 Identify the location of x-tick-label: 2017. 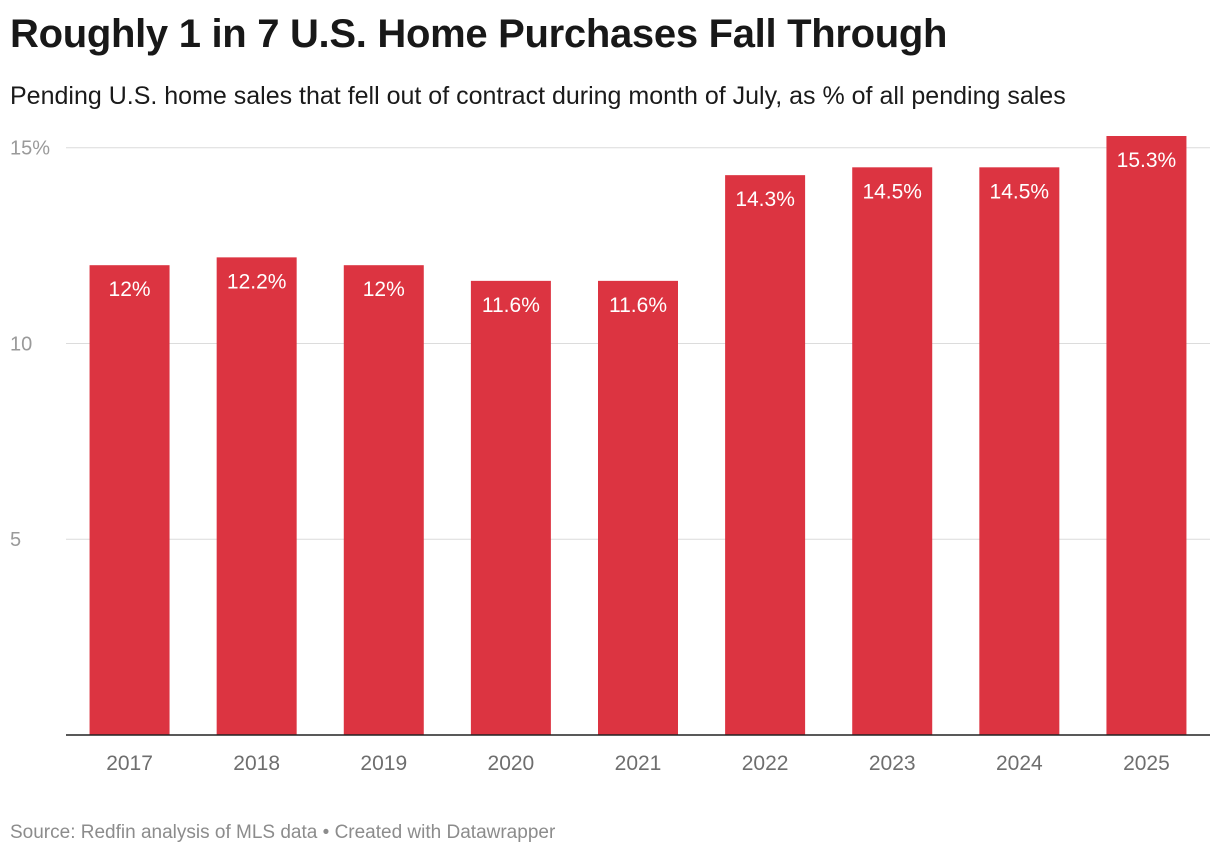
(129, 763).